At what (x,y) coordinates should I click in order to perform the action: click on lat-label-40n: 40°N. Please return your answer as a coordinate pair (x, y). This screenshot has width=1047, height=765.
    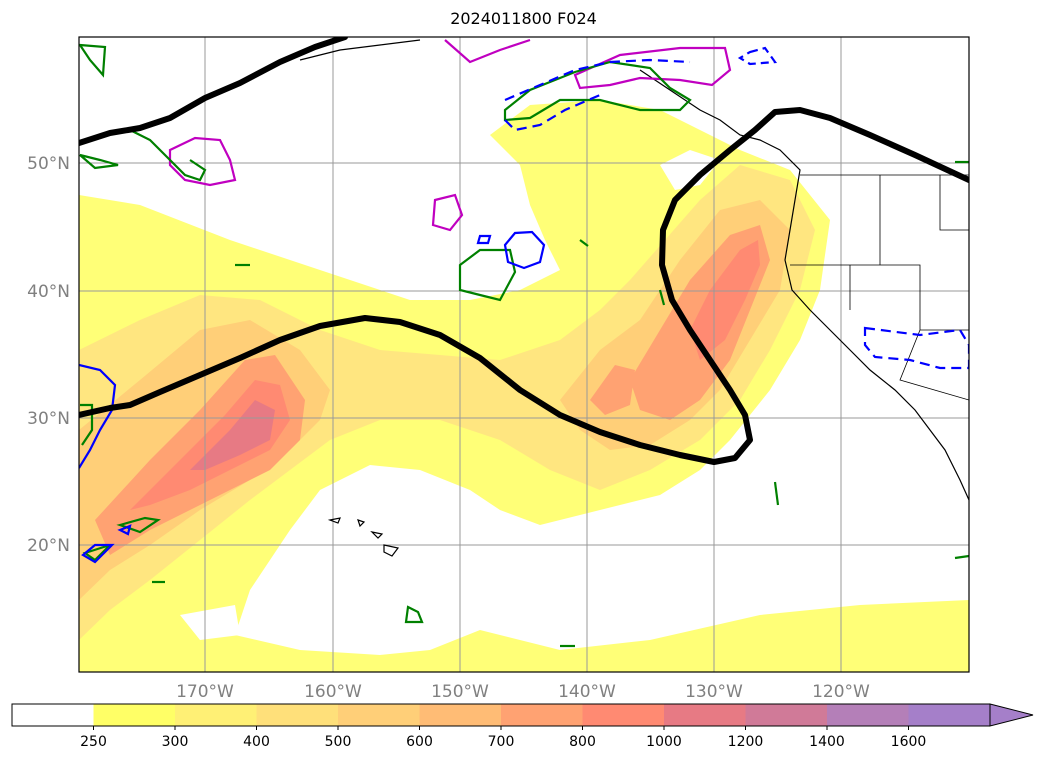
    Looking at the image, I should click on (48, 292).